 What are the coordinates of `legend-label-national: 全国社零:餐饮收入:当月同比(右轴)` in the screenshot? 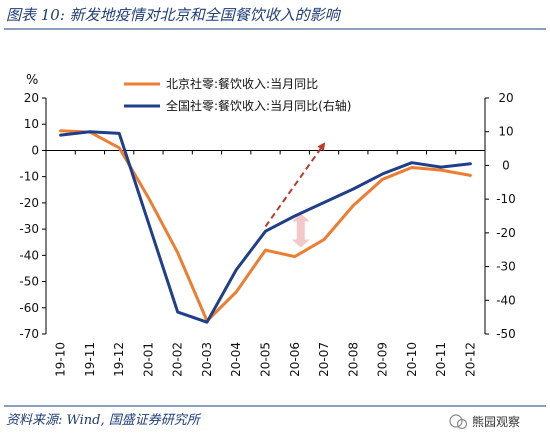 It's located at (258, 105).